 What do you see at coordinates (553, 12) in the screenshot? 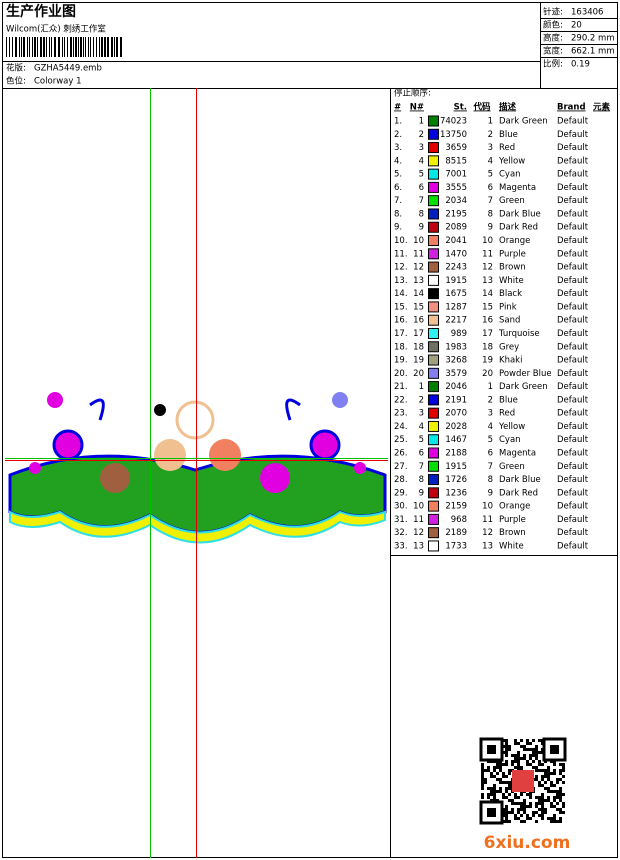
I see `info-label: 针迹:` at bounding box center [553, 12].